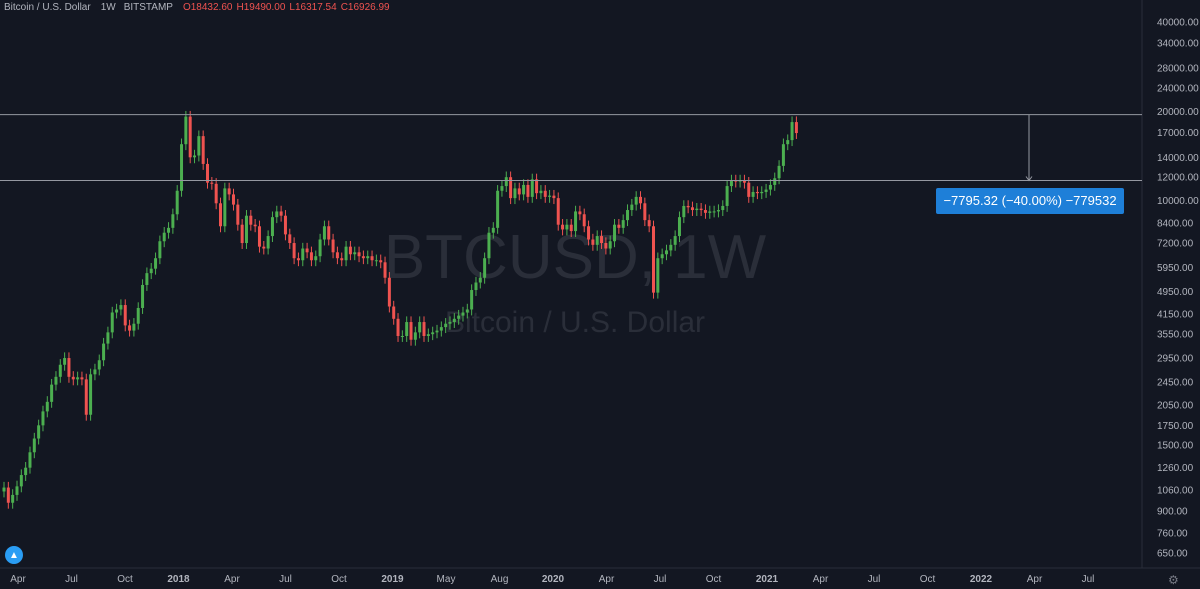 This screenshot has height=589, width=1200. What do you see at coordinates (1175, 405) in the screenshot?
I see `y-tick-label: 2050.00` at bounding box center [1175, 405].